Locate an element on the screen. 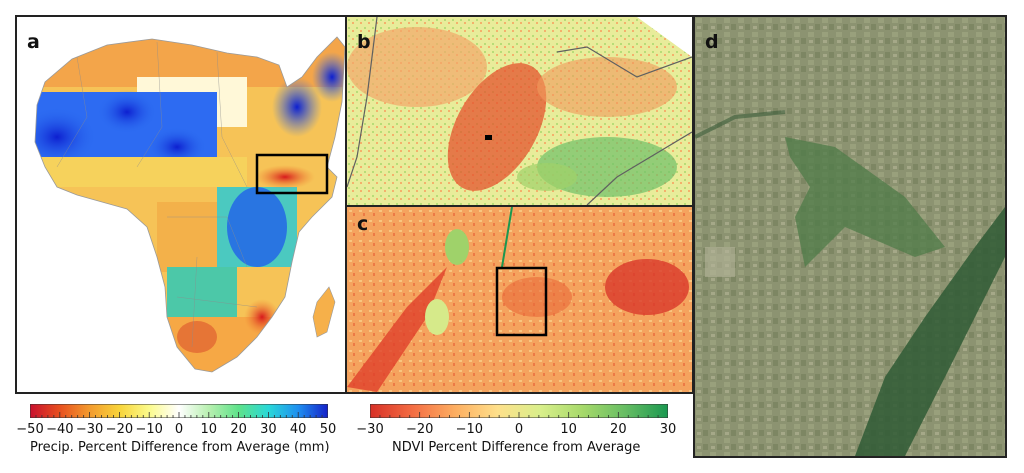 This screenshot has width=1024, height=473. ndvi-colorbar-gradient is located at coordinates (519, 411).